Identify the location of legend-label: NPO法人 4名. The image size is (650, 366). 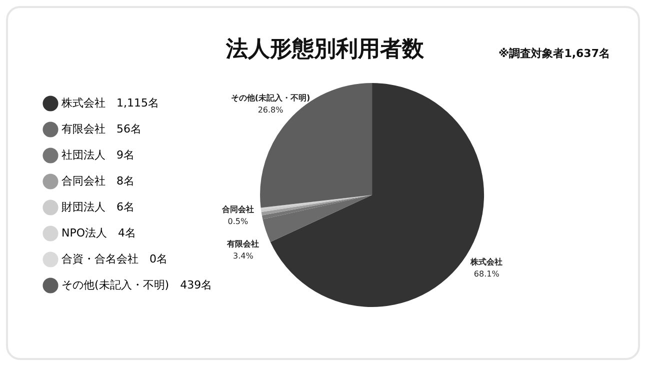
(99, 233).